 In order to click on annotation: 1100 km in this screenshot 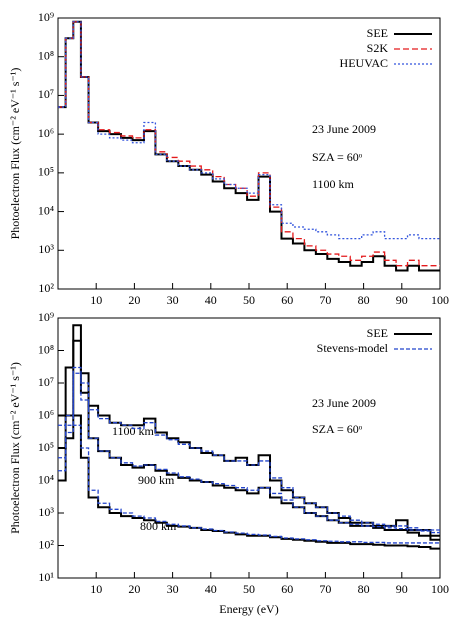, I will do `click(333, 184)`.